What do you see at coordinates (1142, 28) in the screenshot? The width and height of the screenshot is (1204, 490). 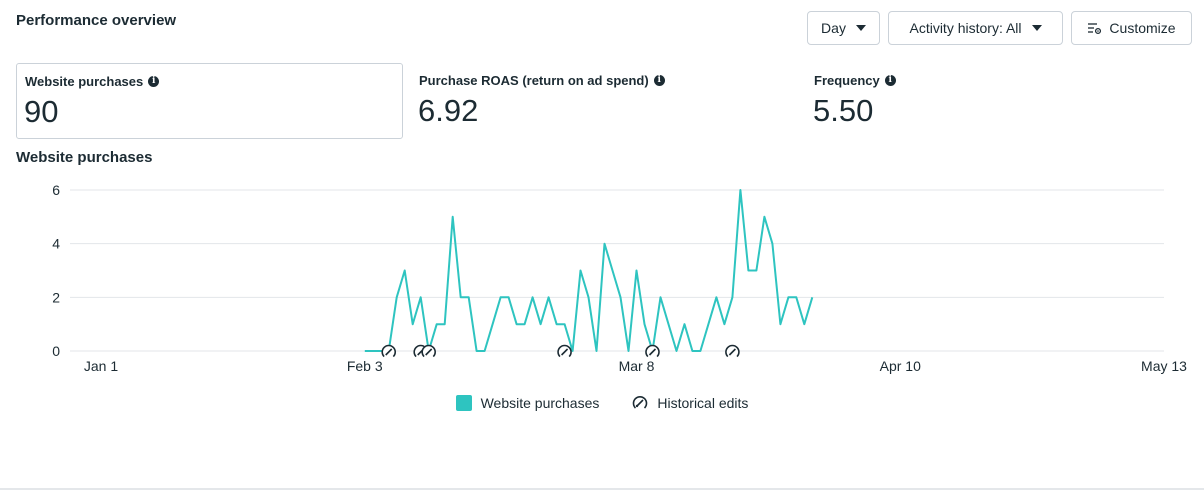 I see `customize-label: Customize` at bounding box center [1142, 28].